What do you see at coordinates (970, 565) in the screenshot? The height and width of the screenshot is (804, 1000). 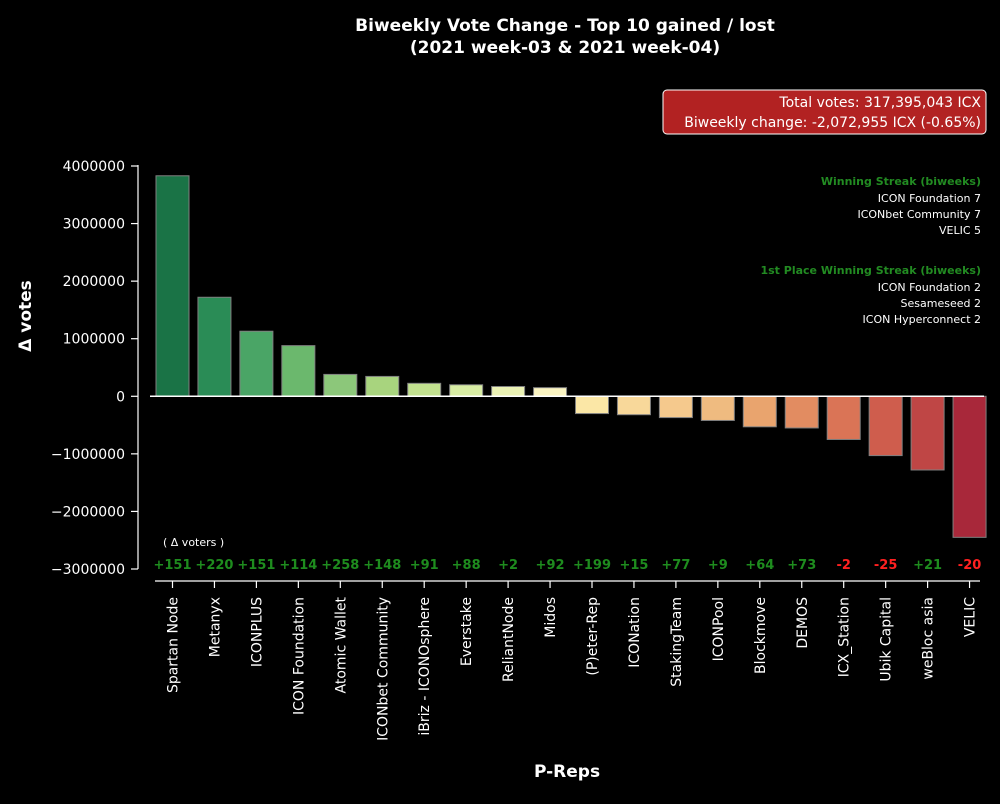 I see `voter-change-label: -20` at bounding box center [970, 565].